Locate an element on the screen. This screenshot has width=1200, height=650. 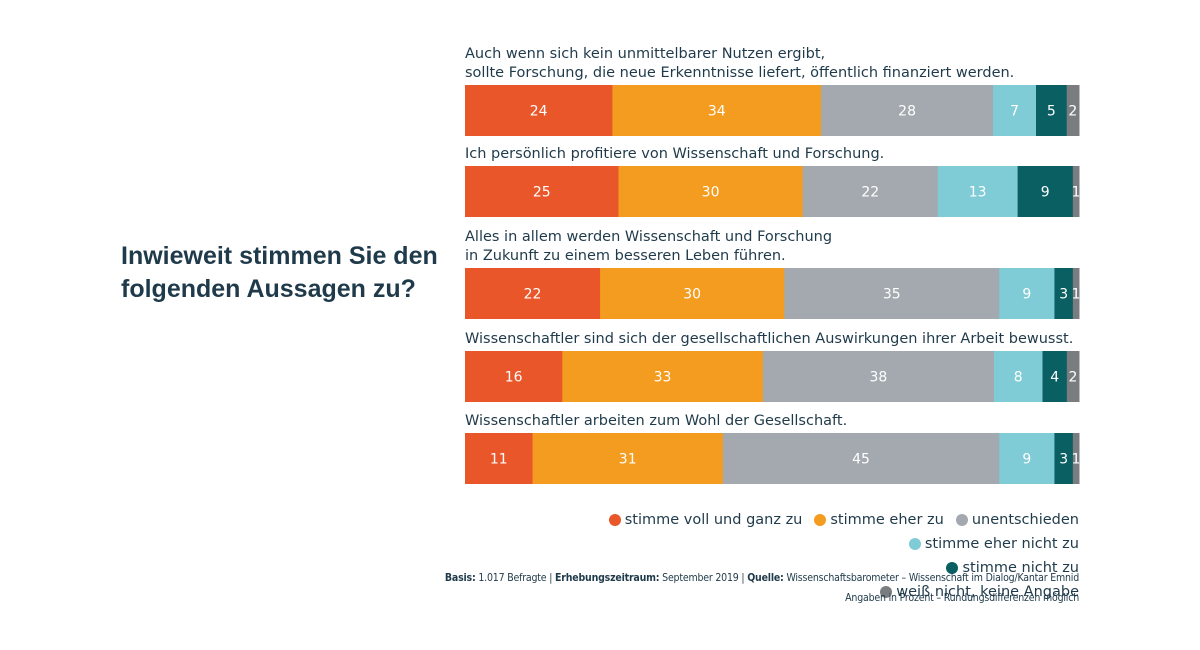
legend-item: weiß nicht, keine Angabe is located at coordinates (979, 592).